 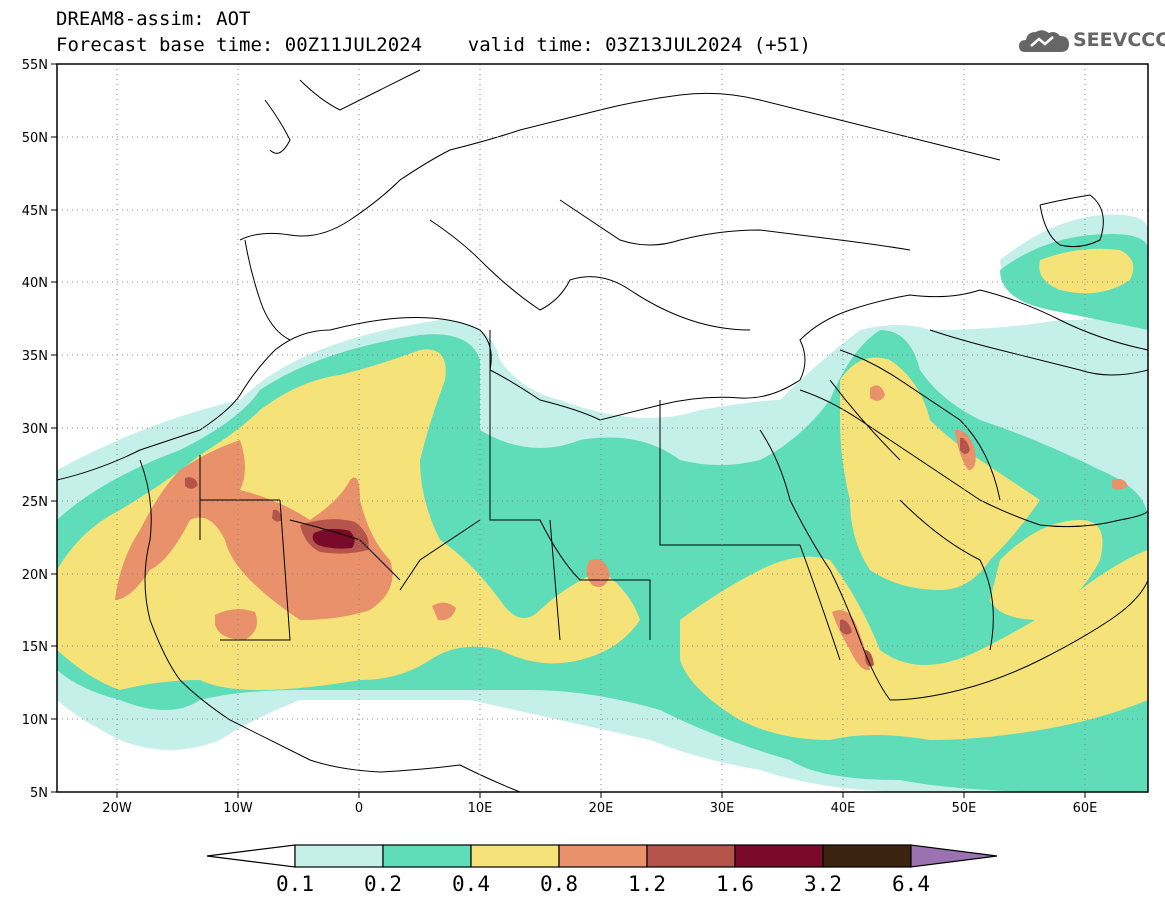 I want to click on colorbar-label: 6.4, so click(x=911, y=884).